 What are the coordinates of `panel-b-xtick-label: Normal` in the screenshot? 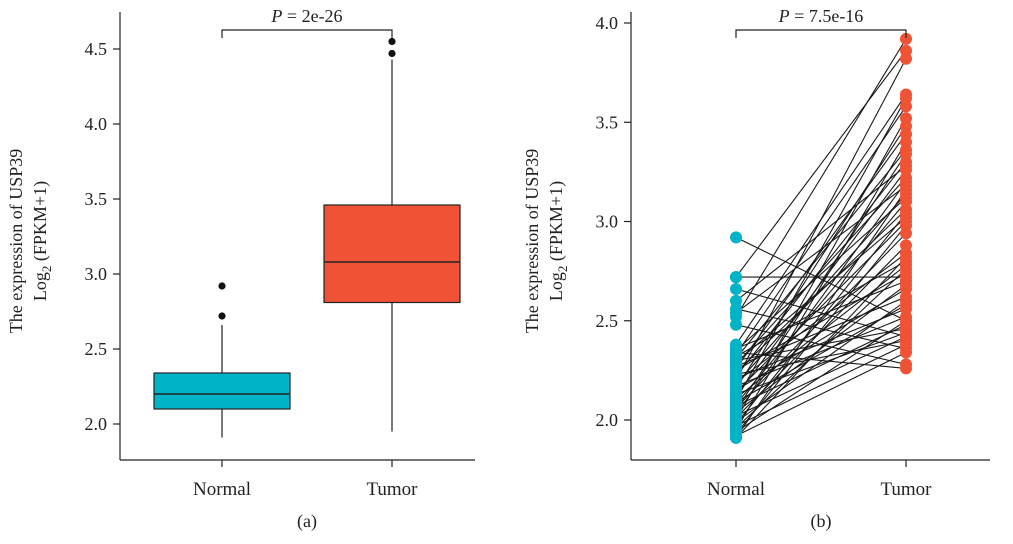 It's located at (736, 489).